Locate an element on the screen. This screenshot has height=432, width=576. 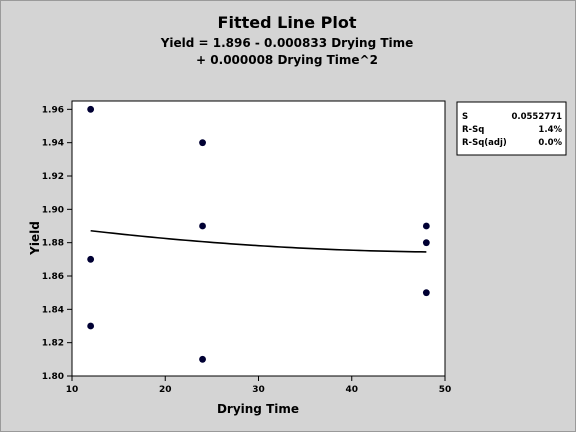
y-axis-ticks: 1.80 1.82 1.84 1.86 1.88 1.90 1.92 1.94 1.96 is located at coordinates (57, 243).